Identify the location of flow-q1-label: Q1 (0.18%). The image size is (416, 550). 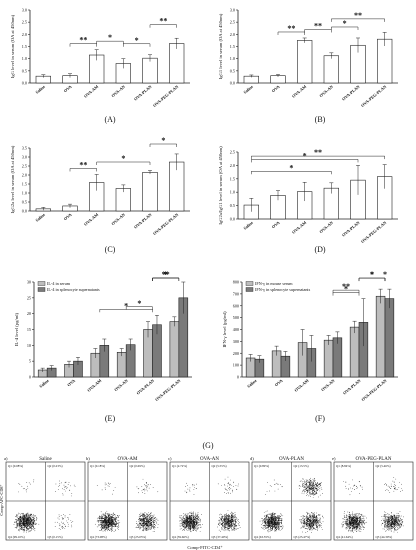
(97, 466).